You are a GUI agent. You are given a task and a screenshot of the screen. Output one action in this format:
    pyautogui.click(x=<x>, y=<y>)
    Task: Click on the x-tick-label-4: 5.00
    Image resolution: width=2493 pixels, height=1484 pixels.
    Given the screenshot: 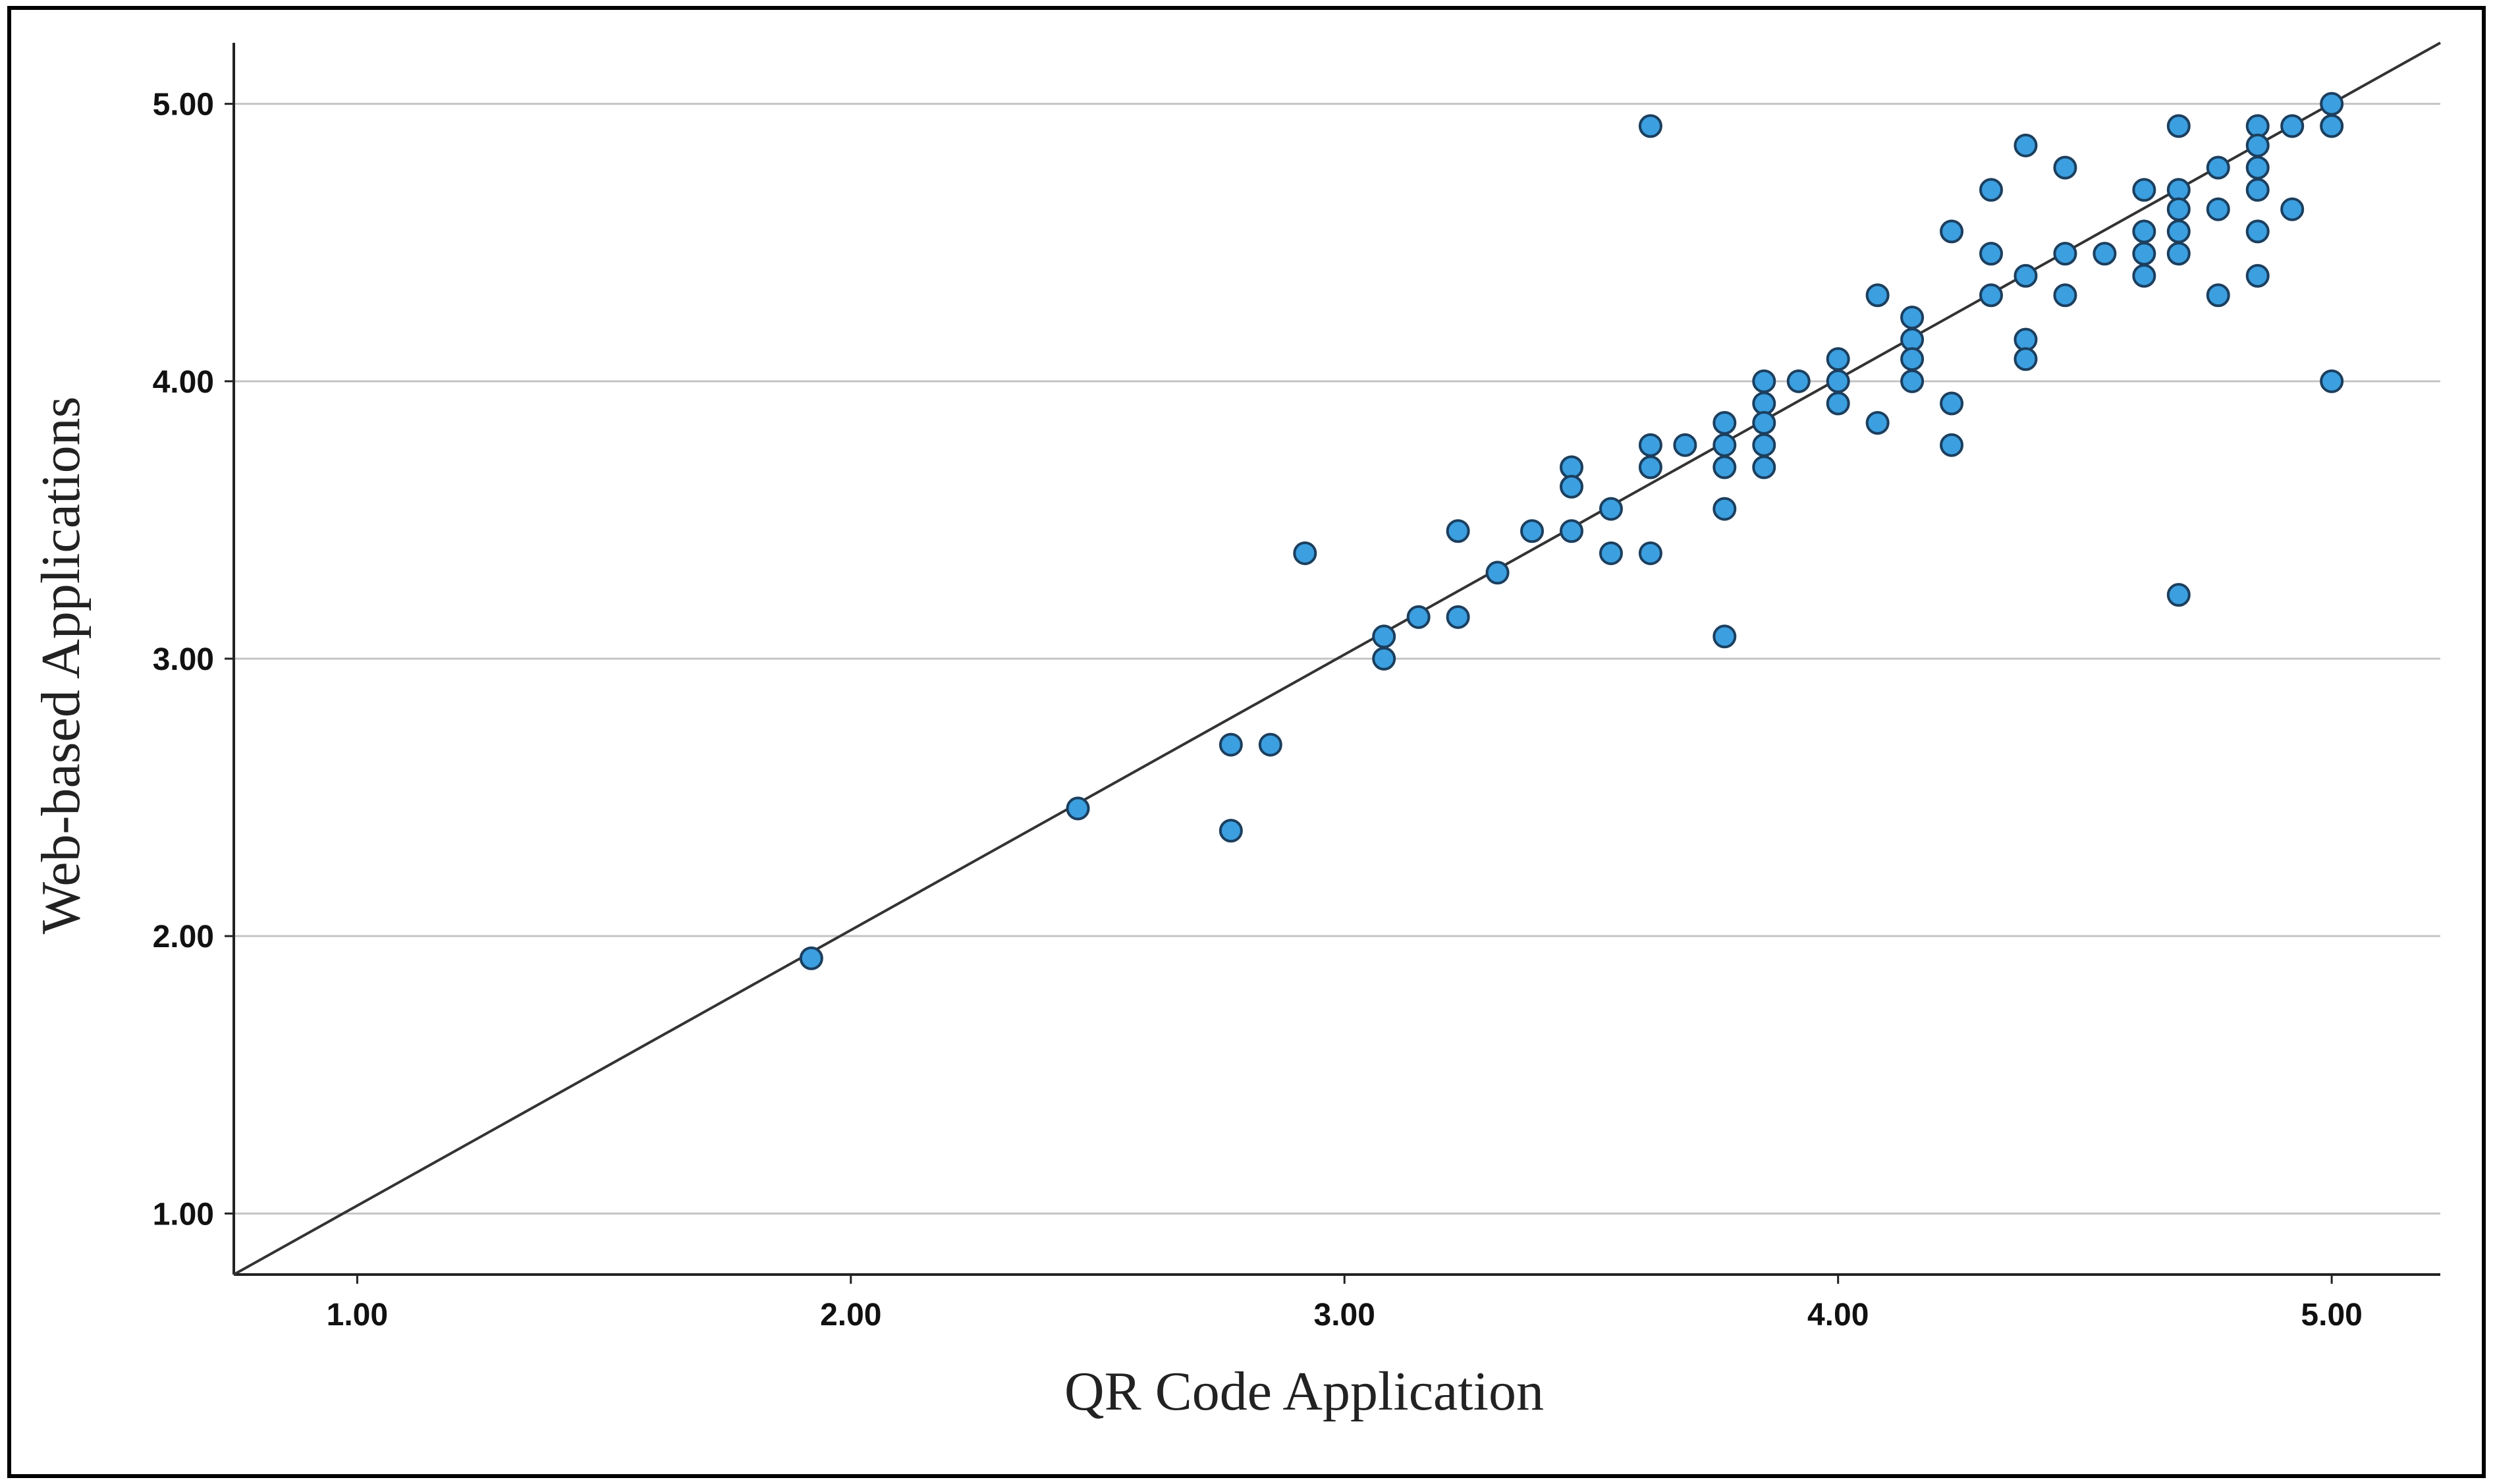 What is the action you would take?
    pyautogui.click(x=2331, y=1315)
    